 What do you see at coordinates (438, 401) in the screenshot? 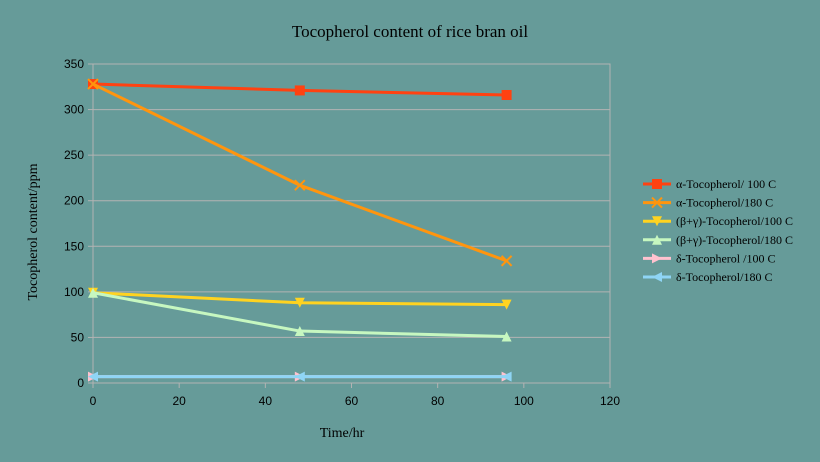
I see `x-tick-label: 80` at bounding box center [438, 401].